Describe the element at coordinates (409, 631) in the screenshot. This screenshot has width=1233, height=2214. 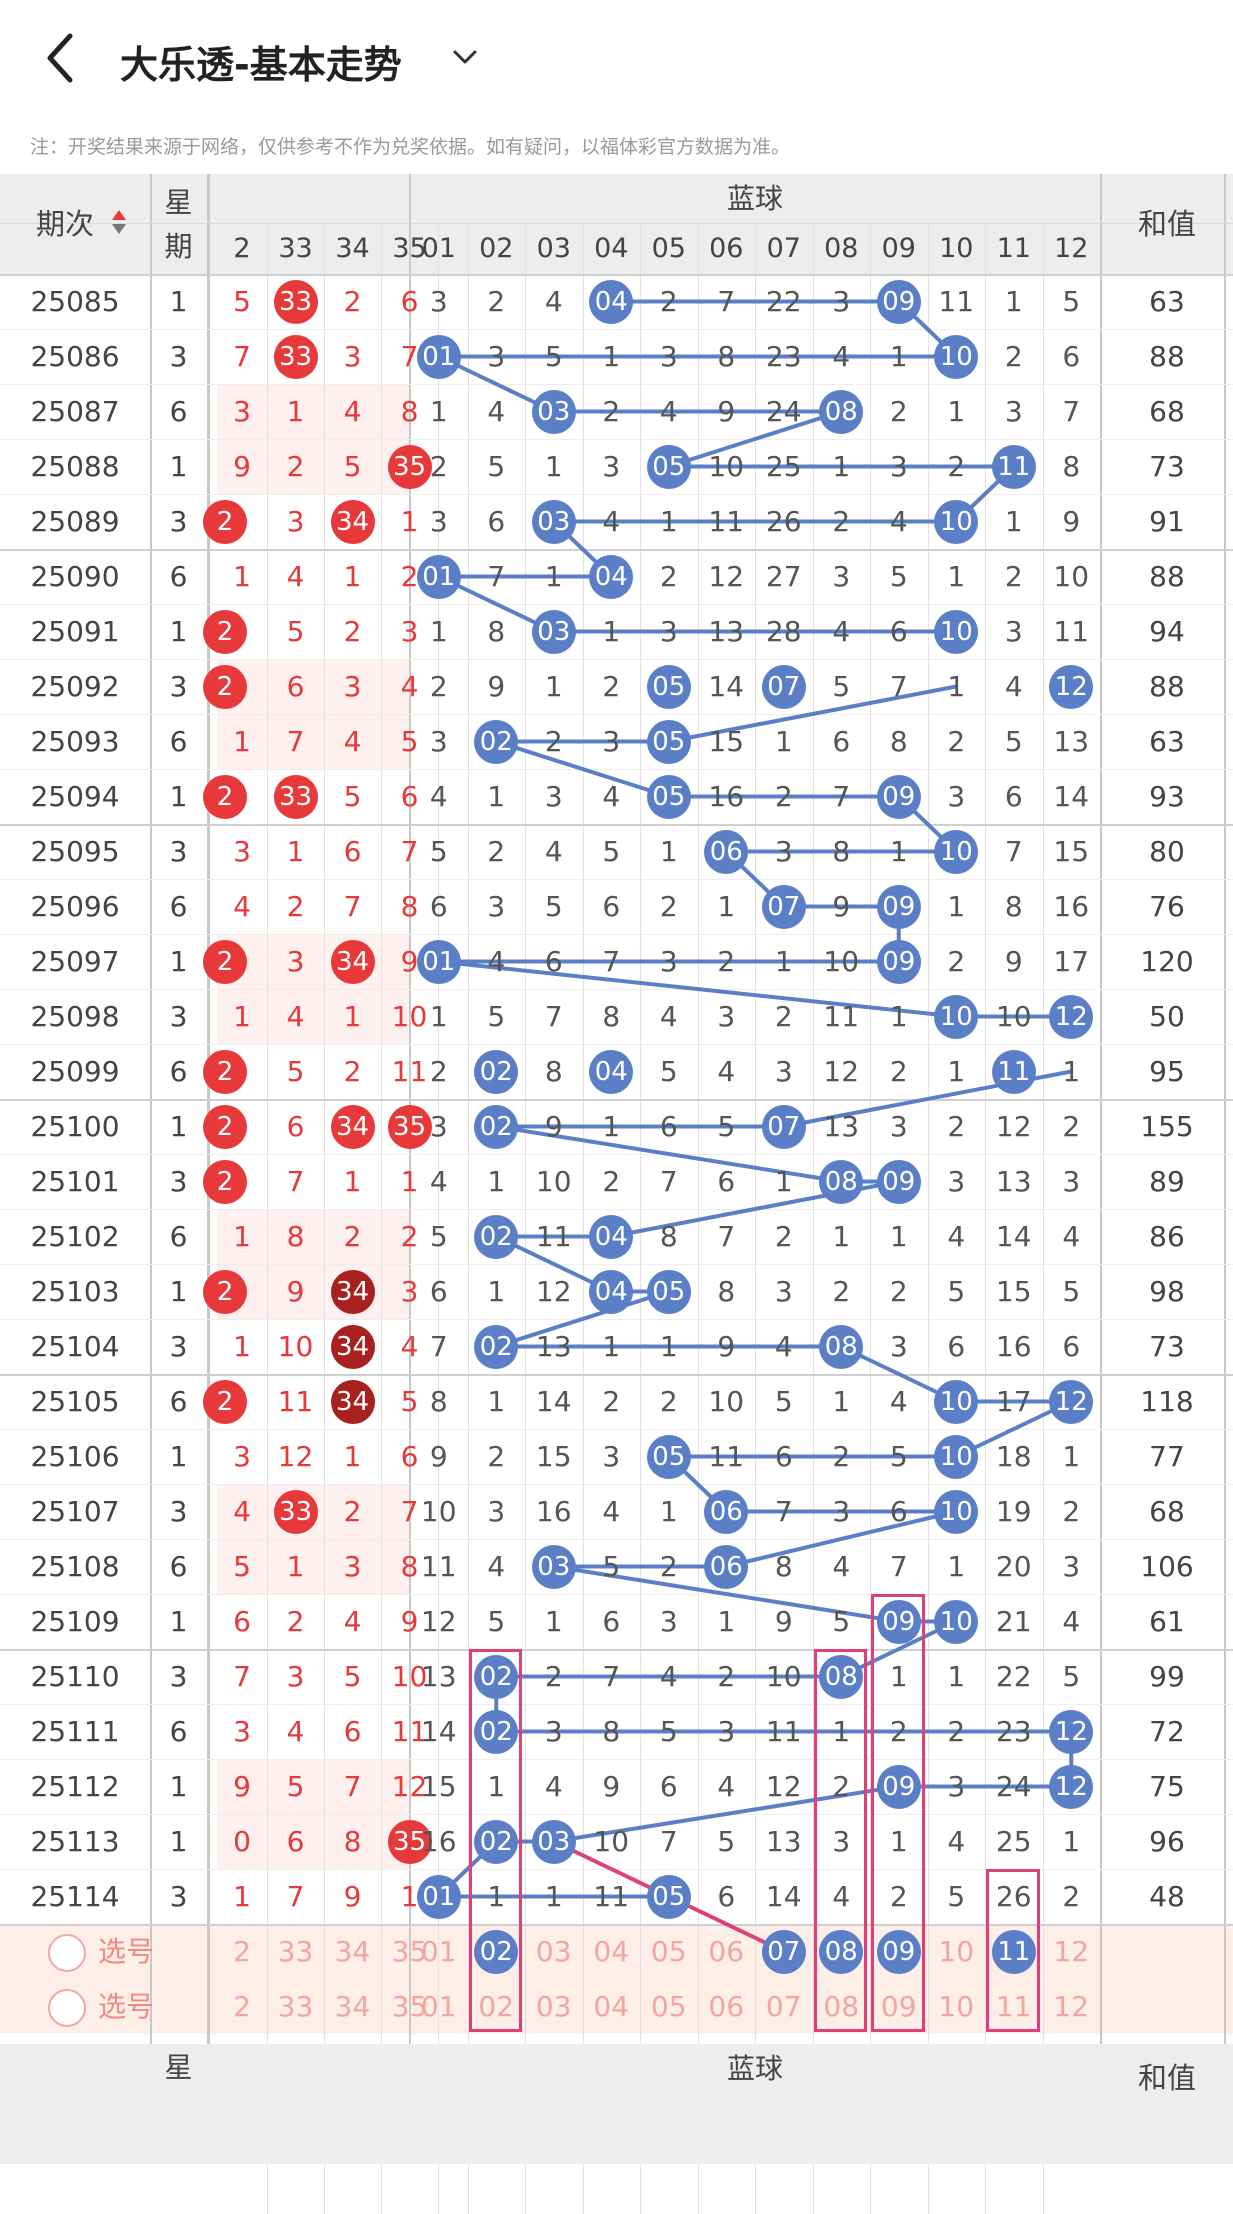
I see `front-miss-cell: 3` at that location.